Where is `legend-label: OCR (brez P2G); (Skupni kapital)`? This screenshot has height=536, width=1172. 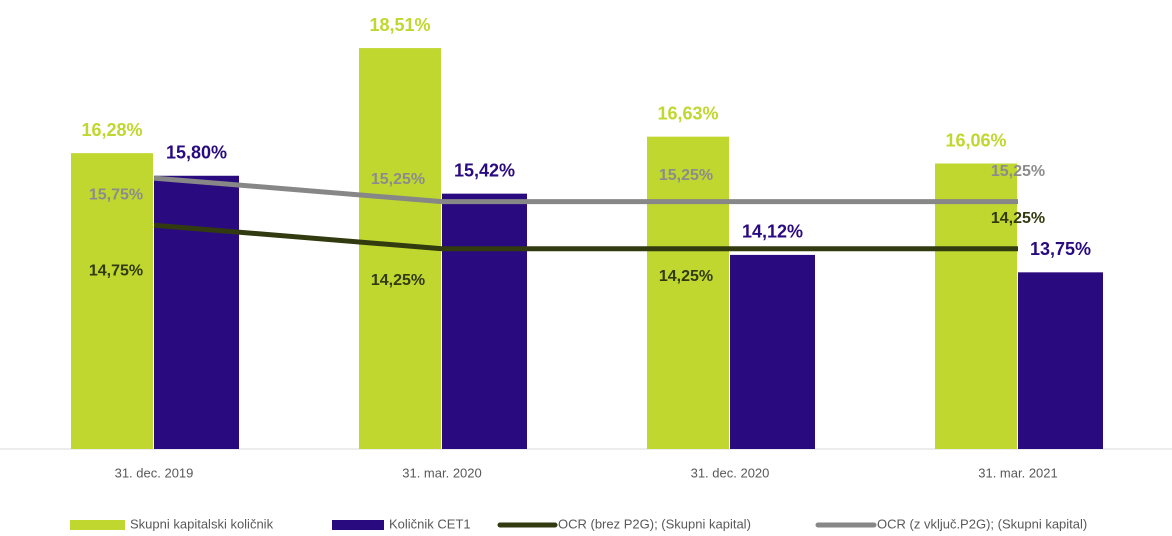 legend-label: OCR (brez P2G); (Skupni kapital) is located at coordinates (654, 523).